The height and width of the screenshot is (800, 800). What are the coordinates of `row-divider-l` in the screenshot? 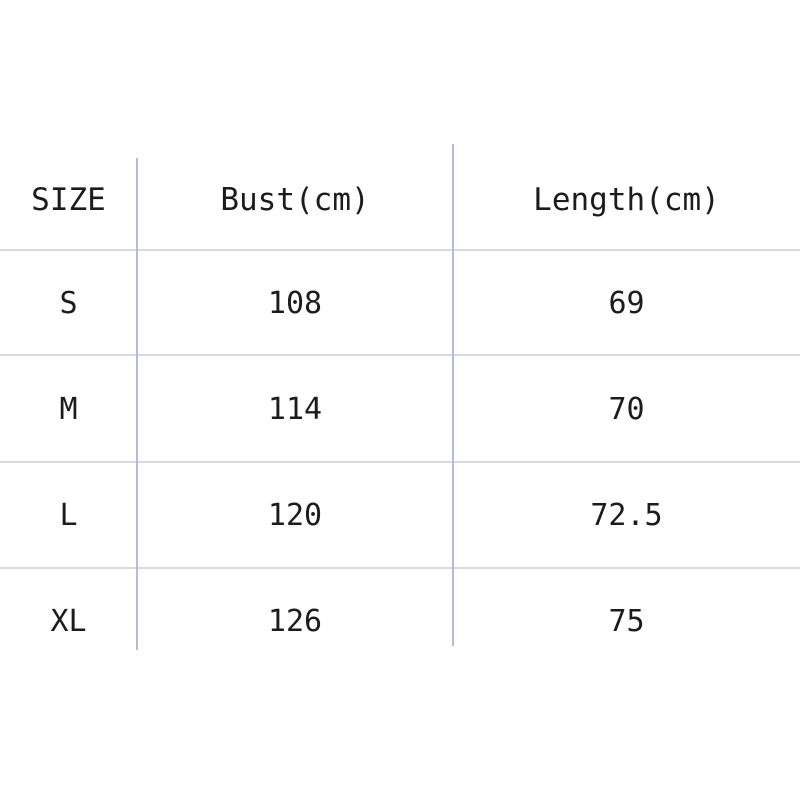 It's located at (400, 568).